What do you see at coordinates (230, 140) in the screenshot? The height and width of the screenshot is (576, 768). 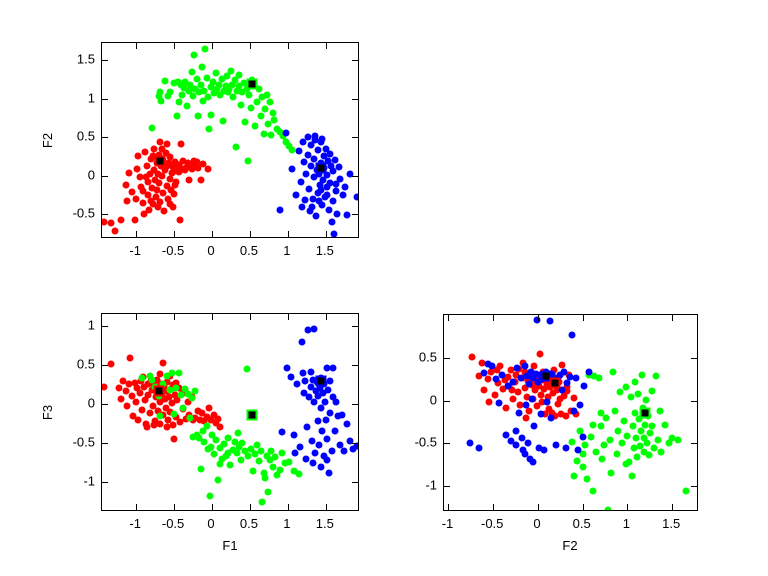 I see `scatter-plot-f2-vs-f1` at bounding box center [230, 140].